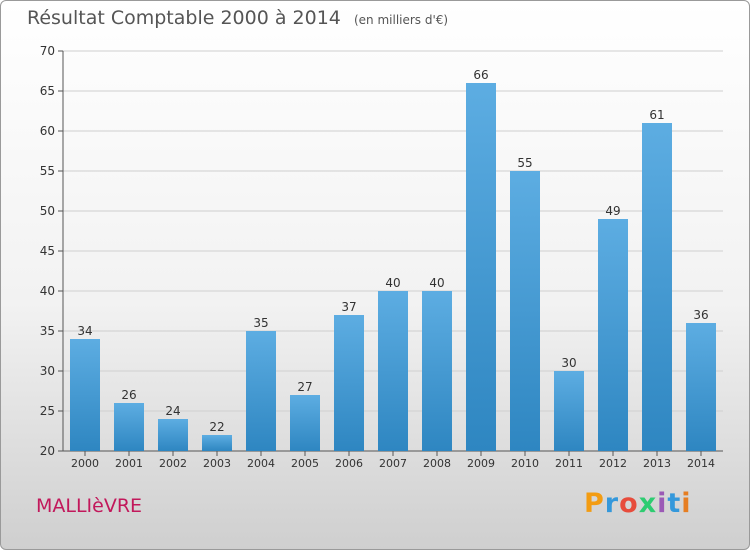 This screenshot has width=750, height=550. I want to click on logo-letter: x, so click(648, 503).